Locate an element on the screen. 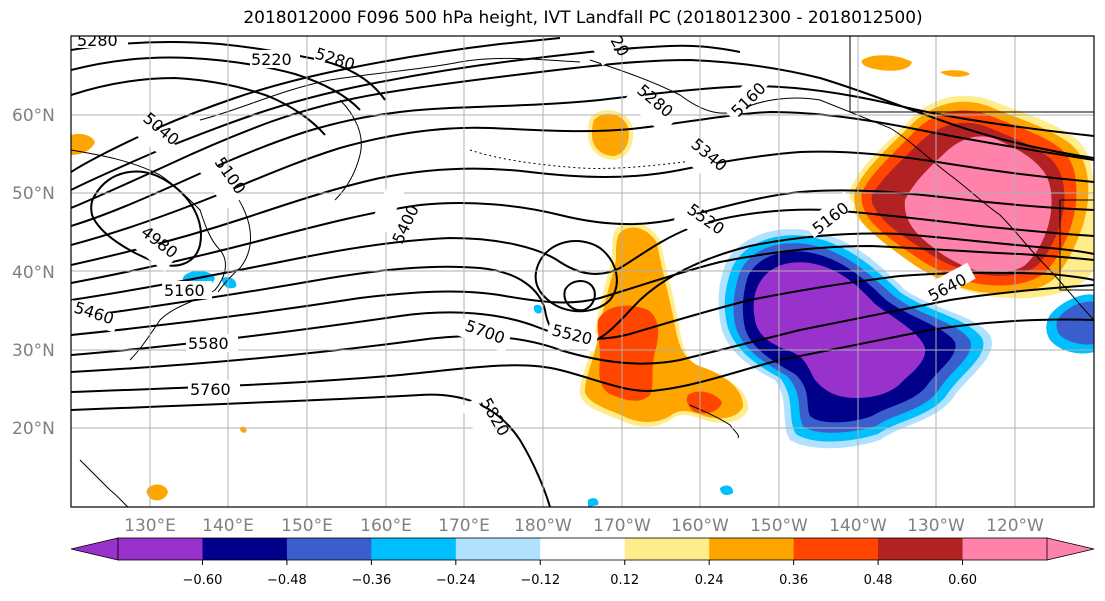  lat-label-30n: 30°N is located at coordinates (33, 351).